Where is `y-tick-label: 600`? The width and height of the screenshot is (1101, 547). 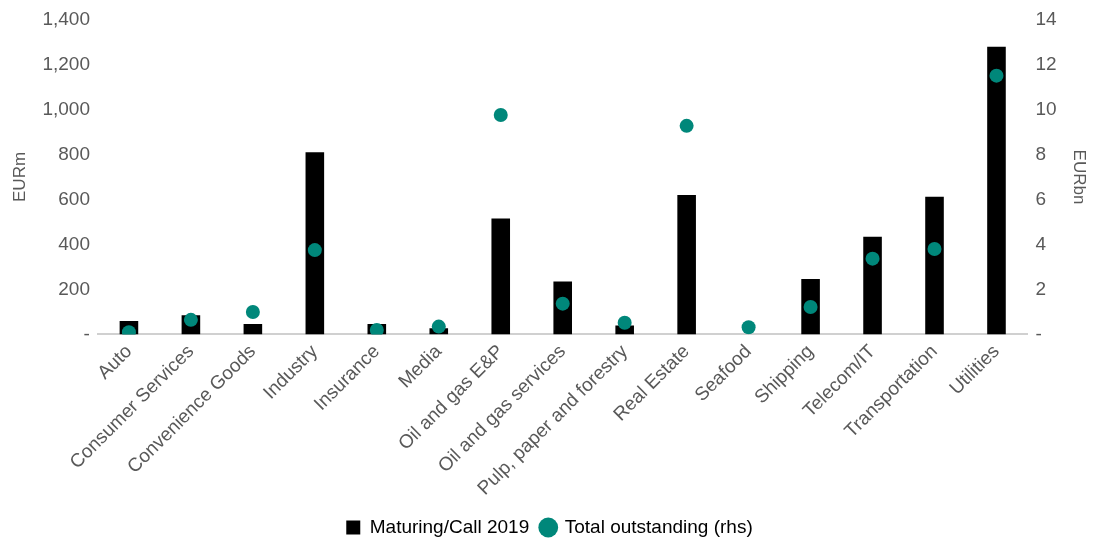 y-tick-label: 600 is located at coordinates (74, 198).